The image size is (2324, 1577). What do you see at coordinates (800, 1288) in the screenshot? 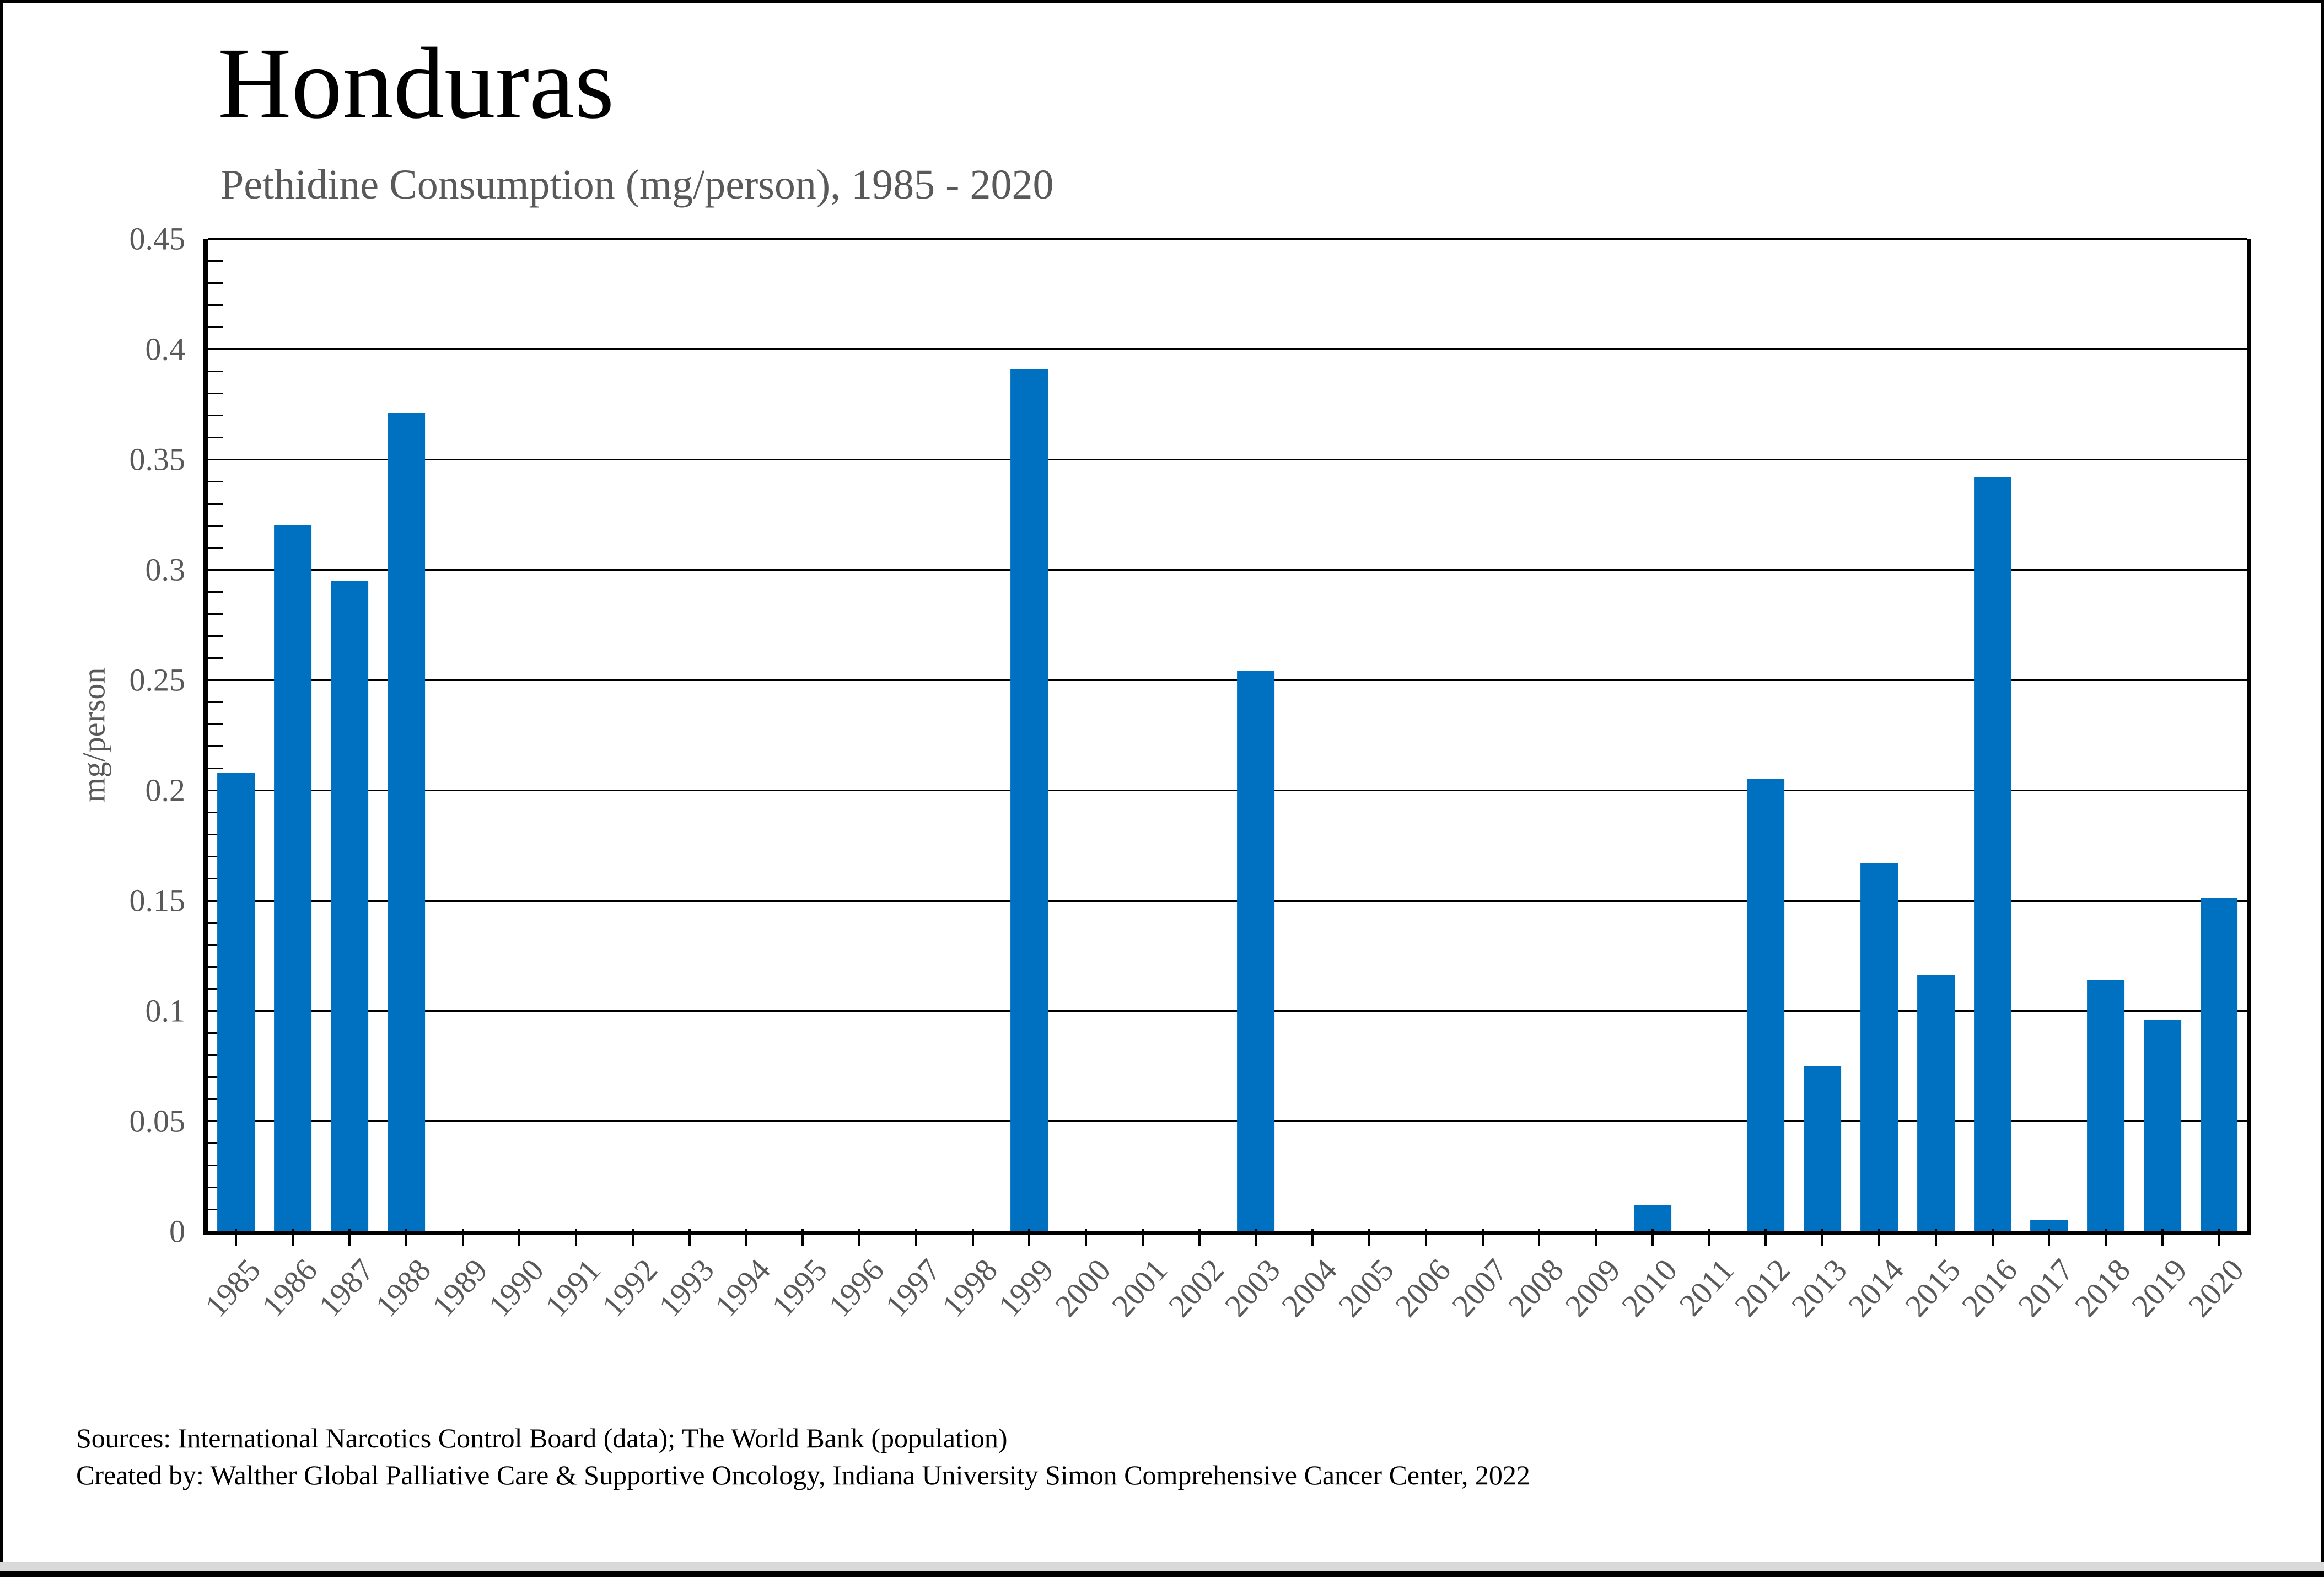
I see `x-tick-label: 1995` at bounding box center [800, 1288].